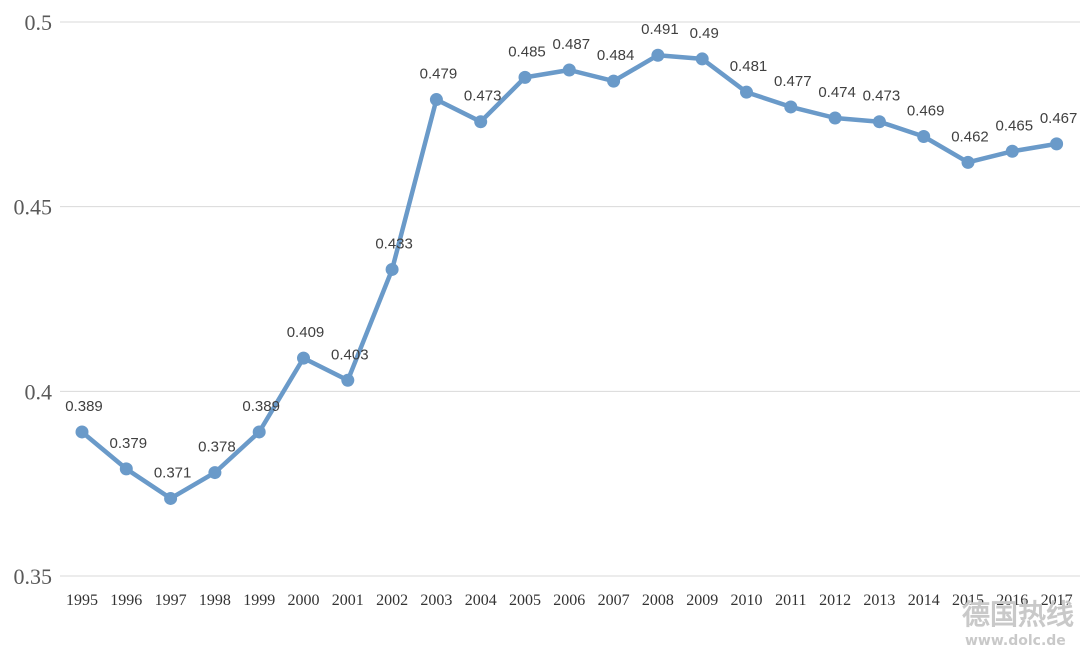 The image size is (1080, 652). What do you see at coordinates (614, 600) in the screenshot?
I see `x-tick-label: 2007` at bounding box center [614, 600].